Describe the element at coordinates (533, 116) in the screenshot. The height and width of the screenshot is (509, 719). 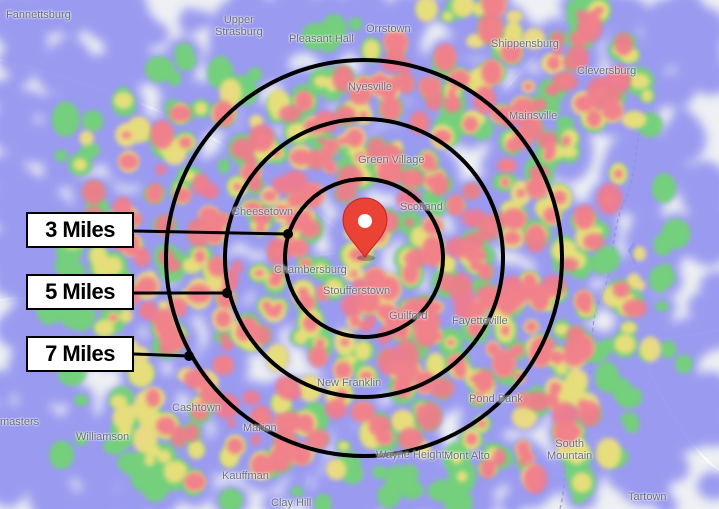
I see `place-label: Mainsville` at that location.